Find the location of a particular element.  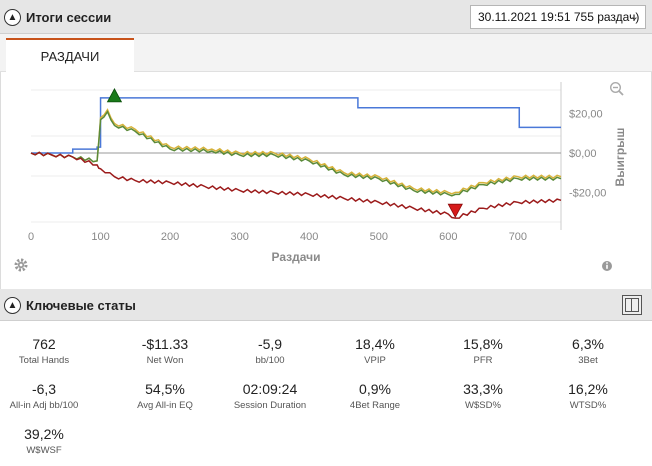

stat-session-duration: 02:09:24 Session Duration is located at coordinates (270, 396).